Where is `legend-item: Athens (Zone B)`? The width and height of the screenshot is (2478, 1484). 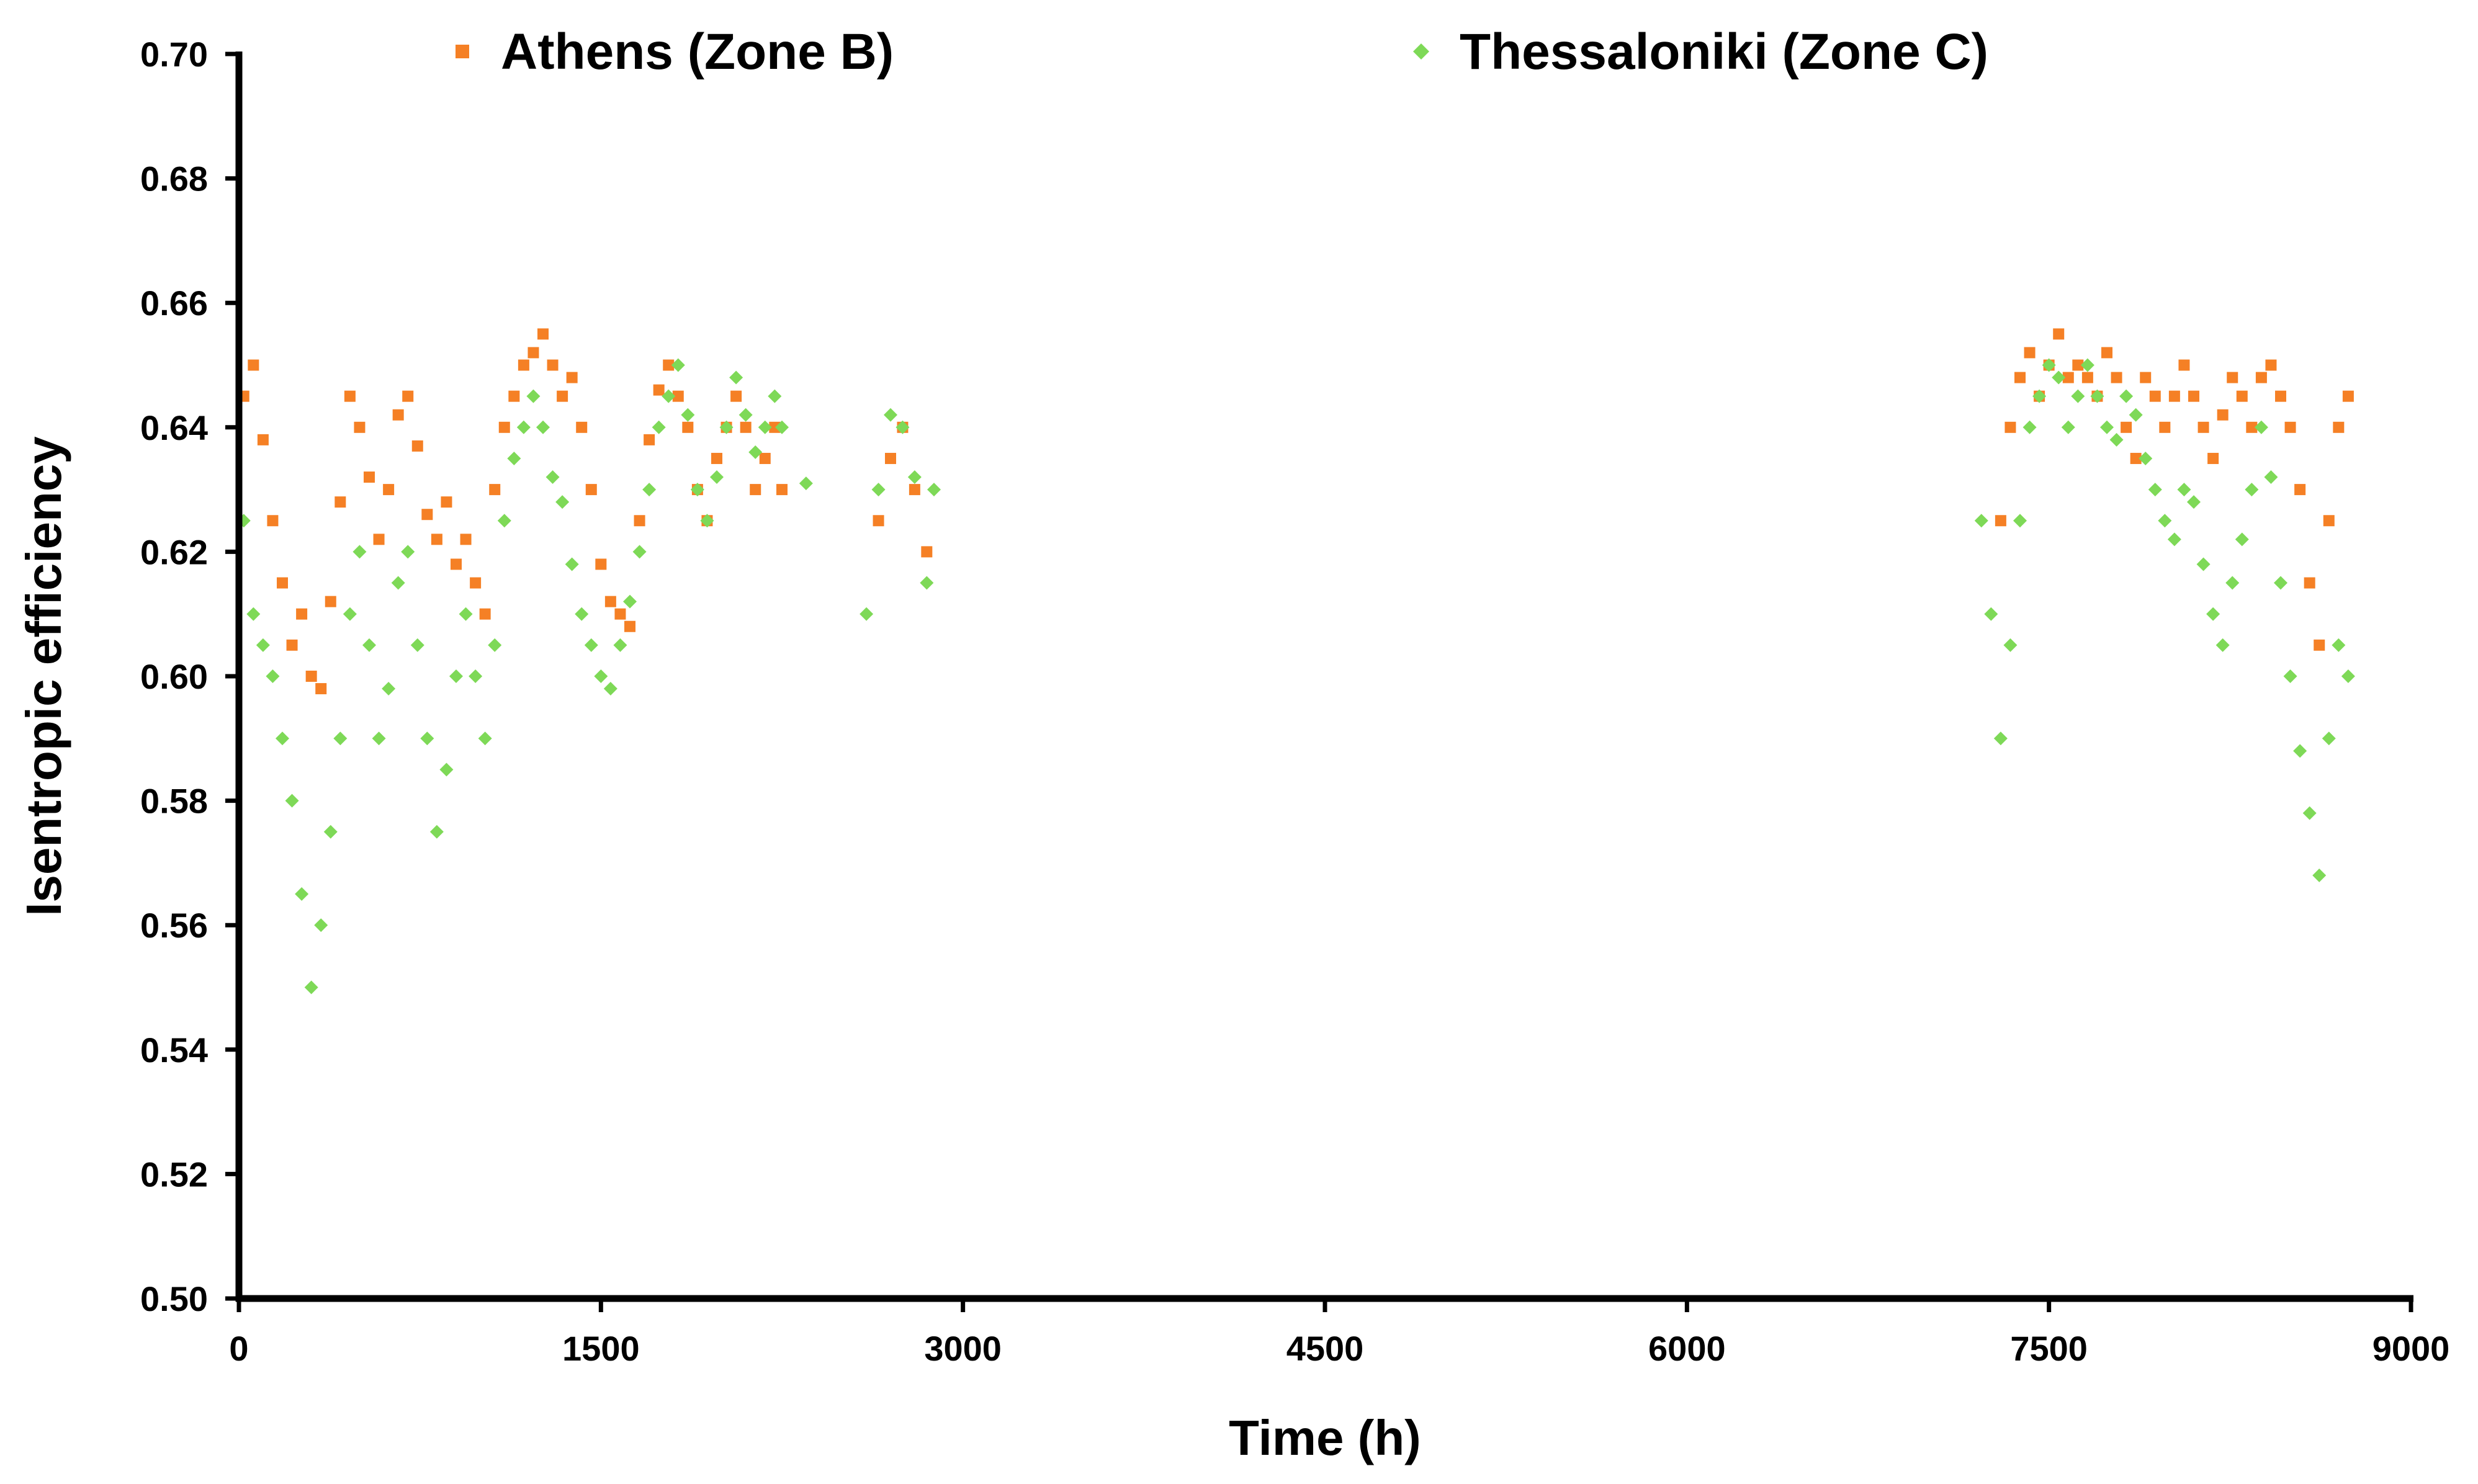 legend-item: Athens (Zone B) is located at coordinates (675, 52).